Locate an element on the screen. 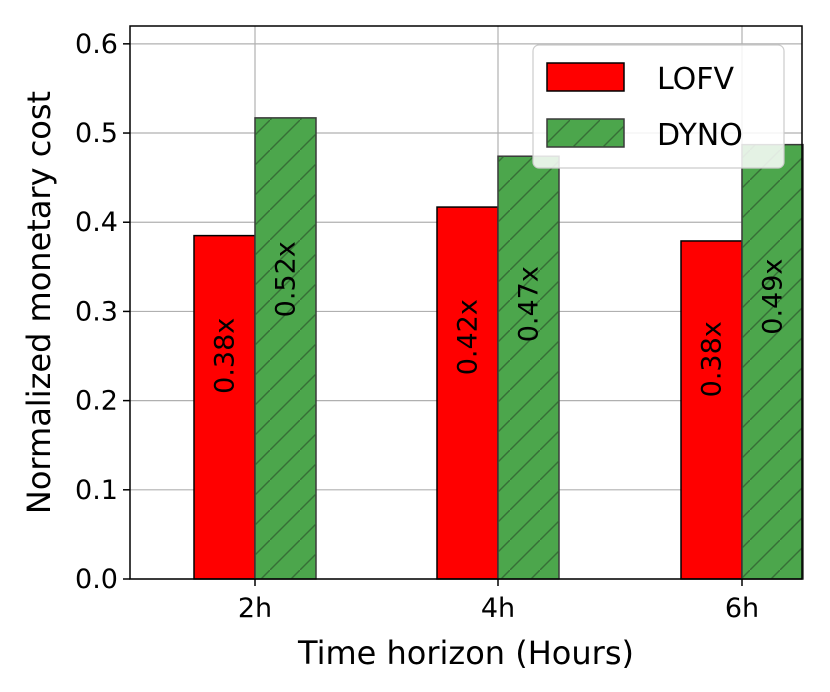  x-tick-label: 2h is located at coordinates (255, 608).